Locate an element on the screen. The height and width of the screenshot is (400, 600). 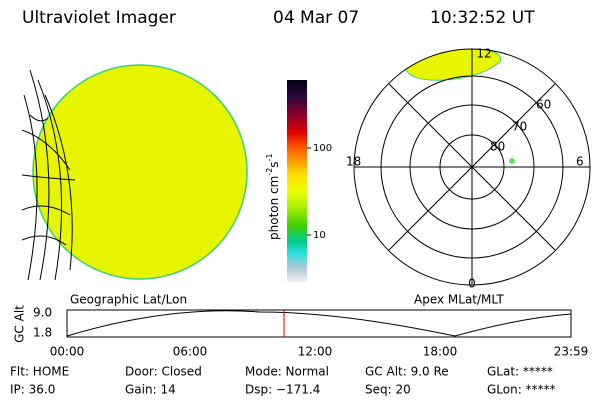
unit-exp: -1 is located at coordinates (269, 157).